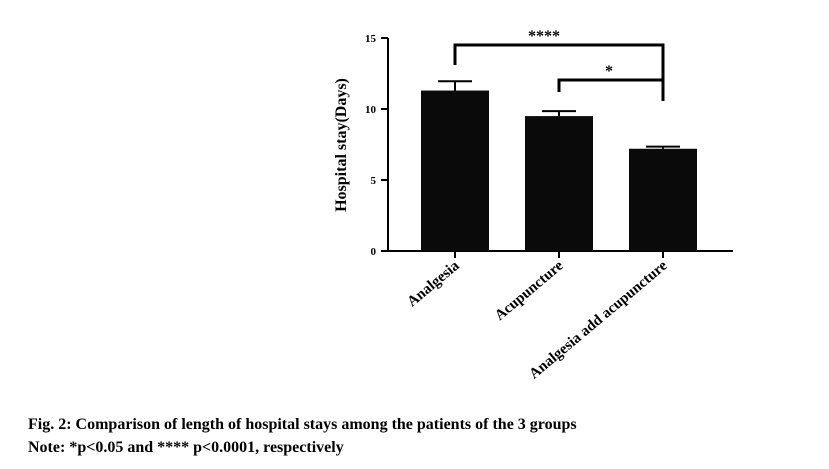 Image resolution: width=829 pixels, height=469 pixels. Describe the element at coordinates (374, 181) in the screenshot. I see `y-tick-label: 5` at that location.